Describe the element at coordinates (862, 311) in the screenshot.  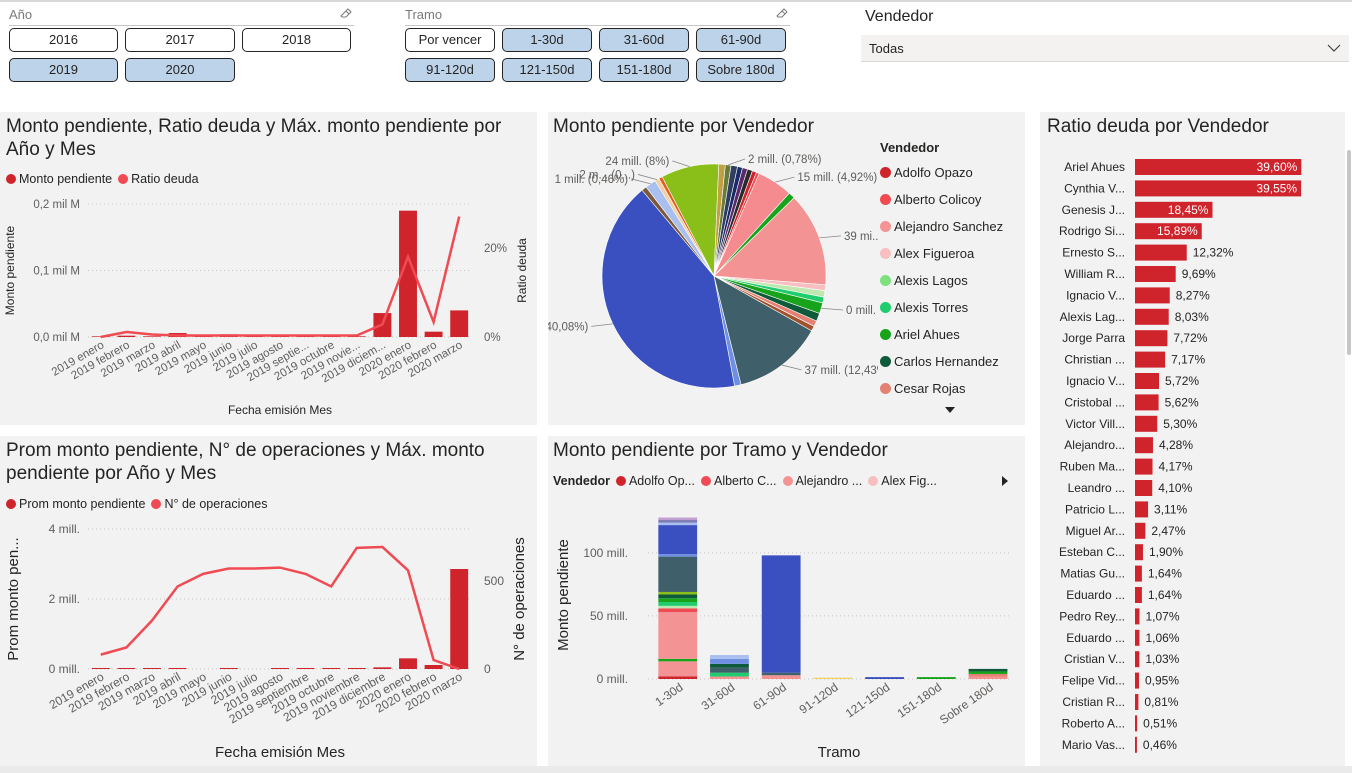
I see `pie-data-label: 0 mill. (0,07%)` at that location.